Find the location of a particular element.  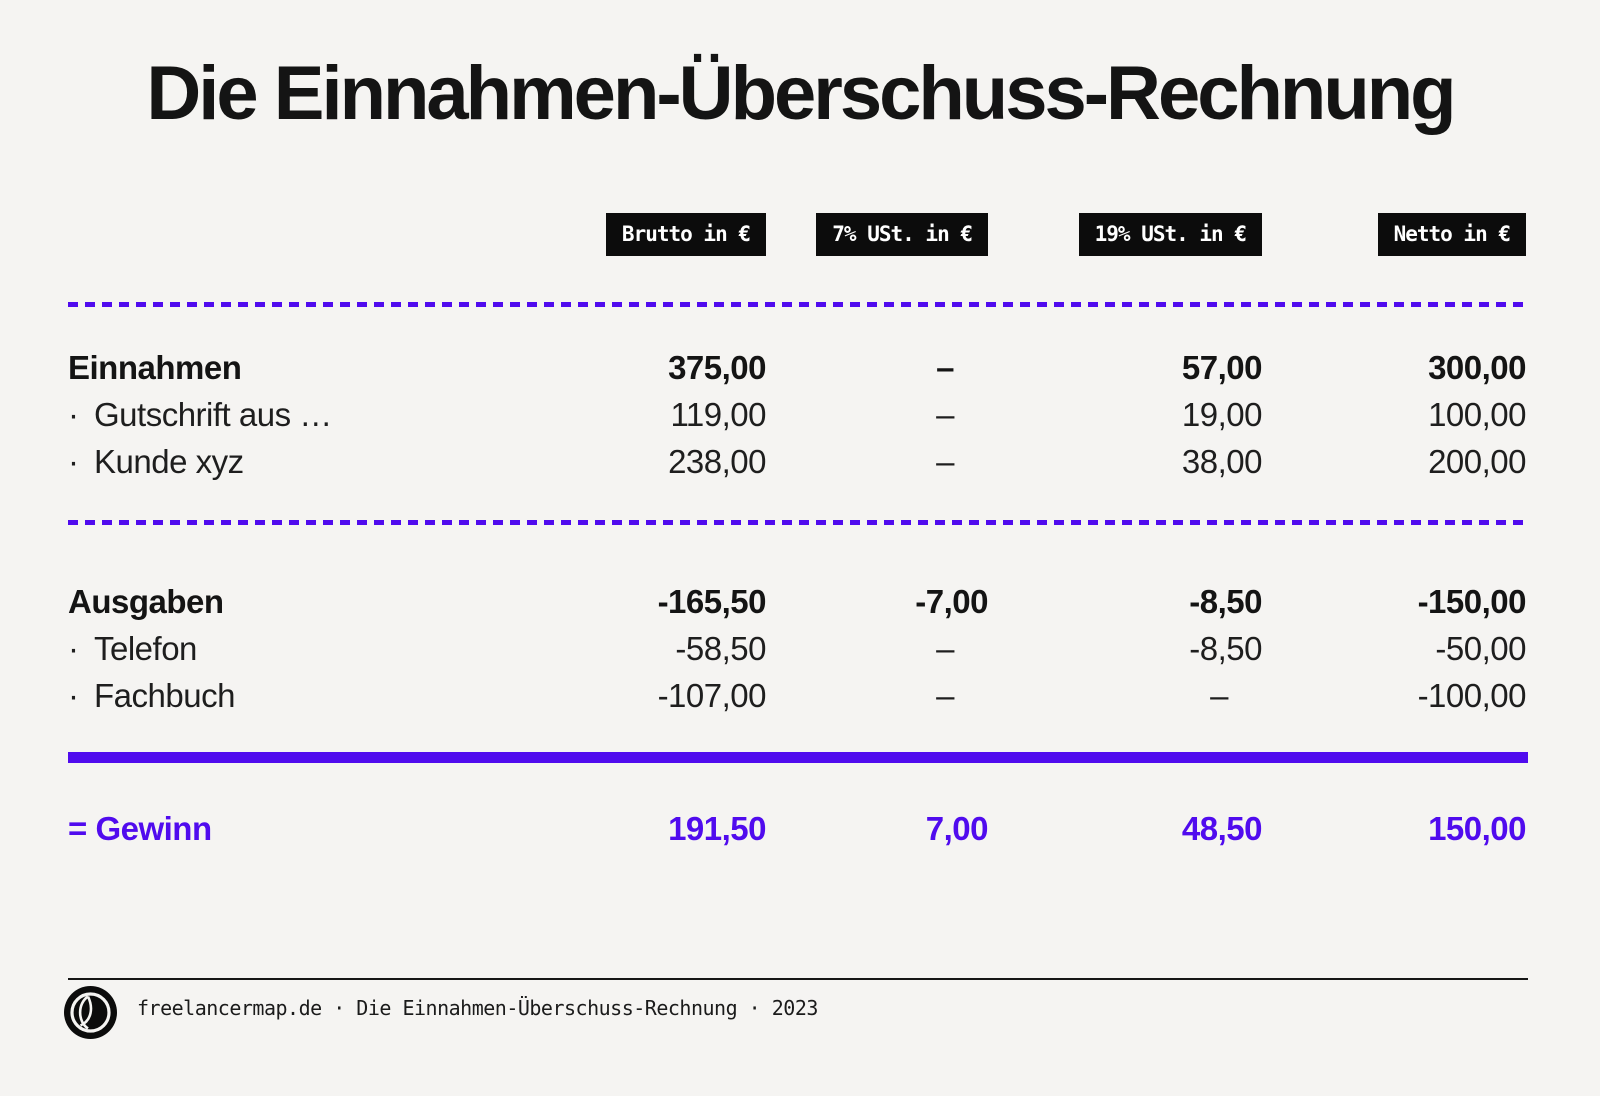

freelancermap-logo-icon is located at coordinates (90, 1012).